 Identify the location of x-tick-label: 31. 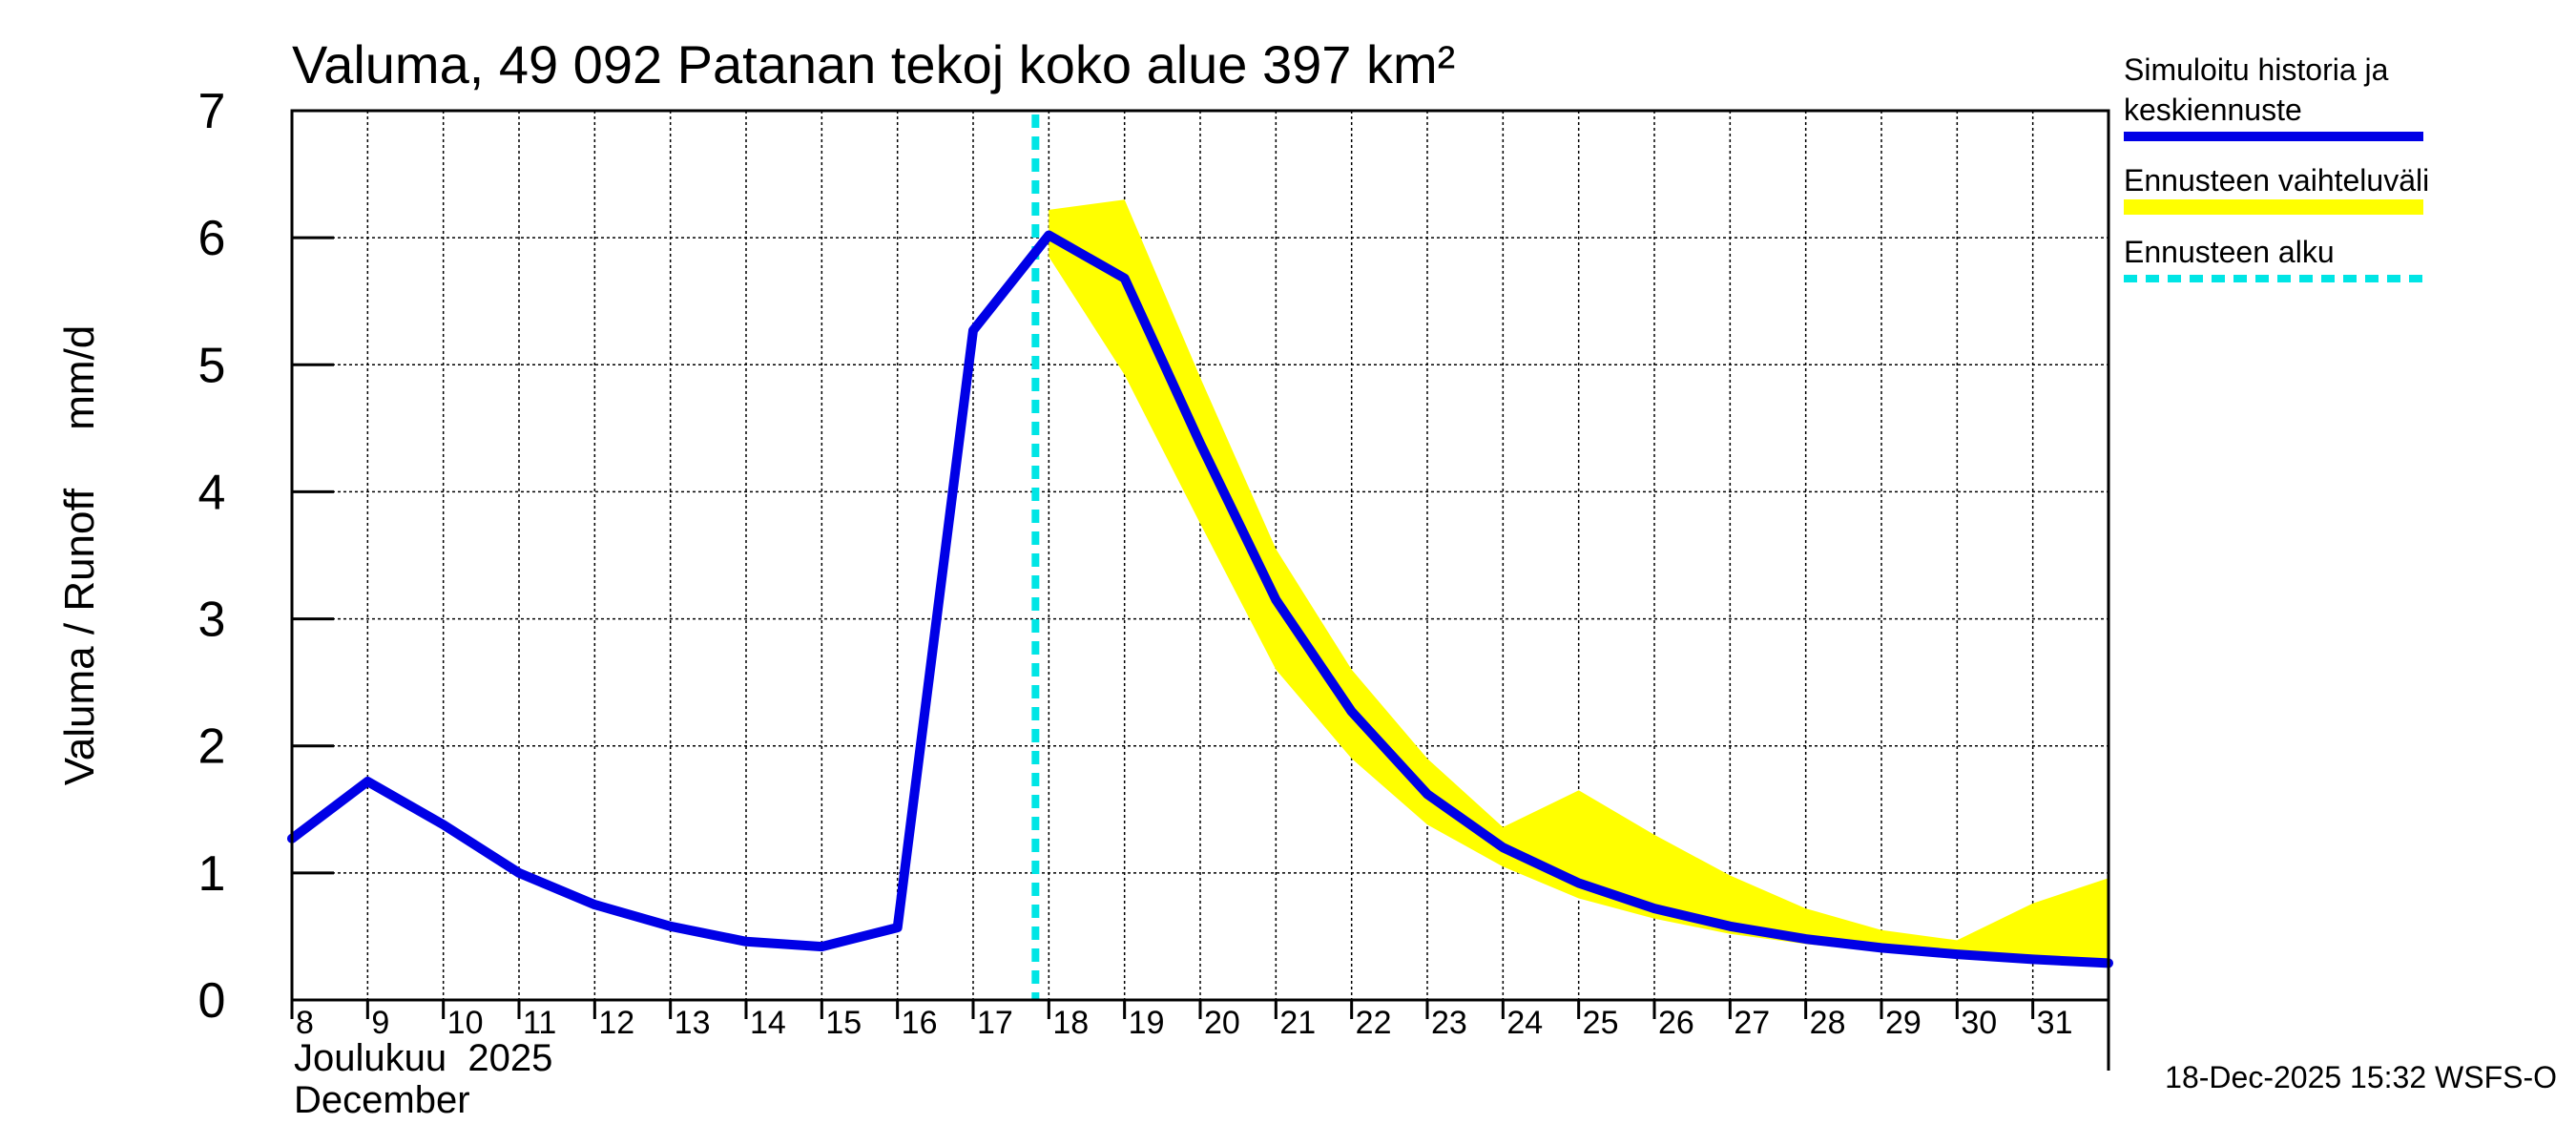
(2055, 1023).